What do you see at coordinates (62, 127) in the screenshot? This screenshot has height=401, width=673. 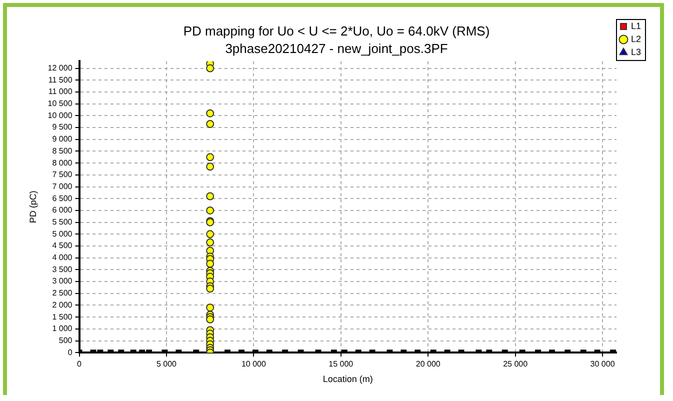 I see `y-tick-label: 9 500` at bounding box center [62, 127].